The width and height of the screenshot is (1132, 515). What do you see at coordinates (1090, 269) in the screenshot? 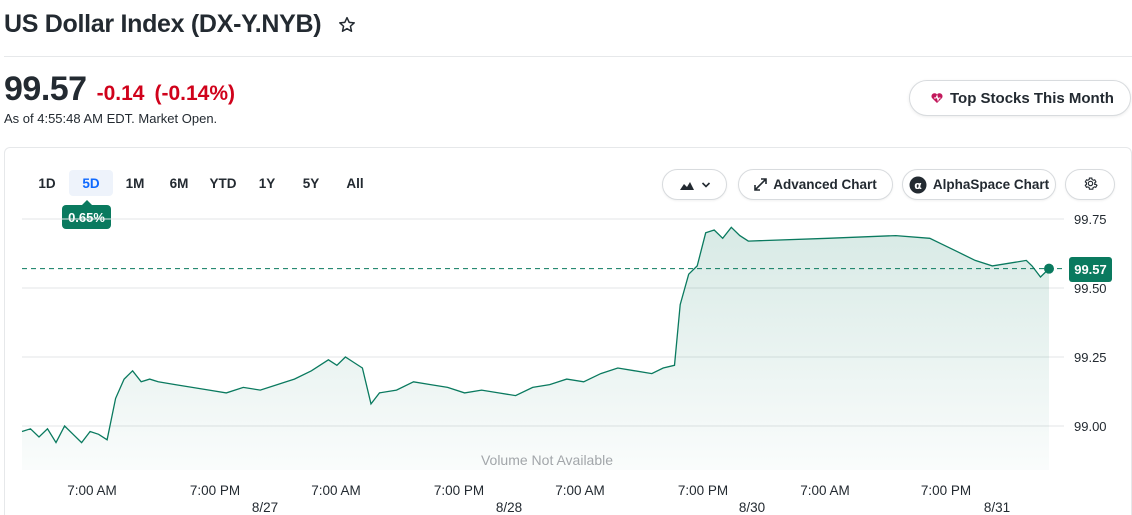
I see `last-price-tag: 99.57` at bounding box center [1090, 269].